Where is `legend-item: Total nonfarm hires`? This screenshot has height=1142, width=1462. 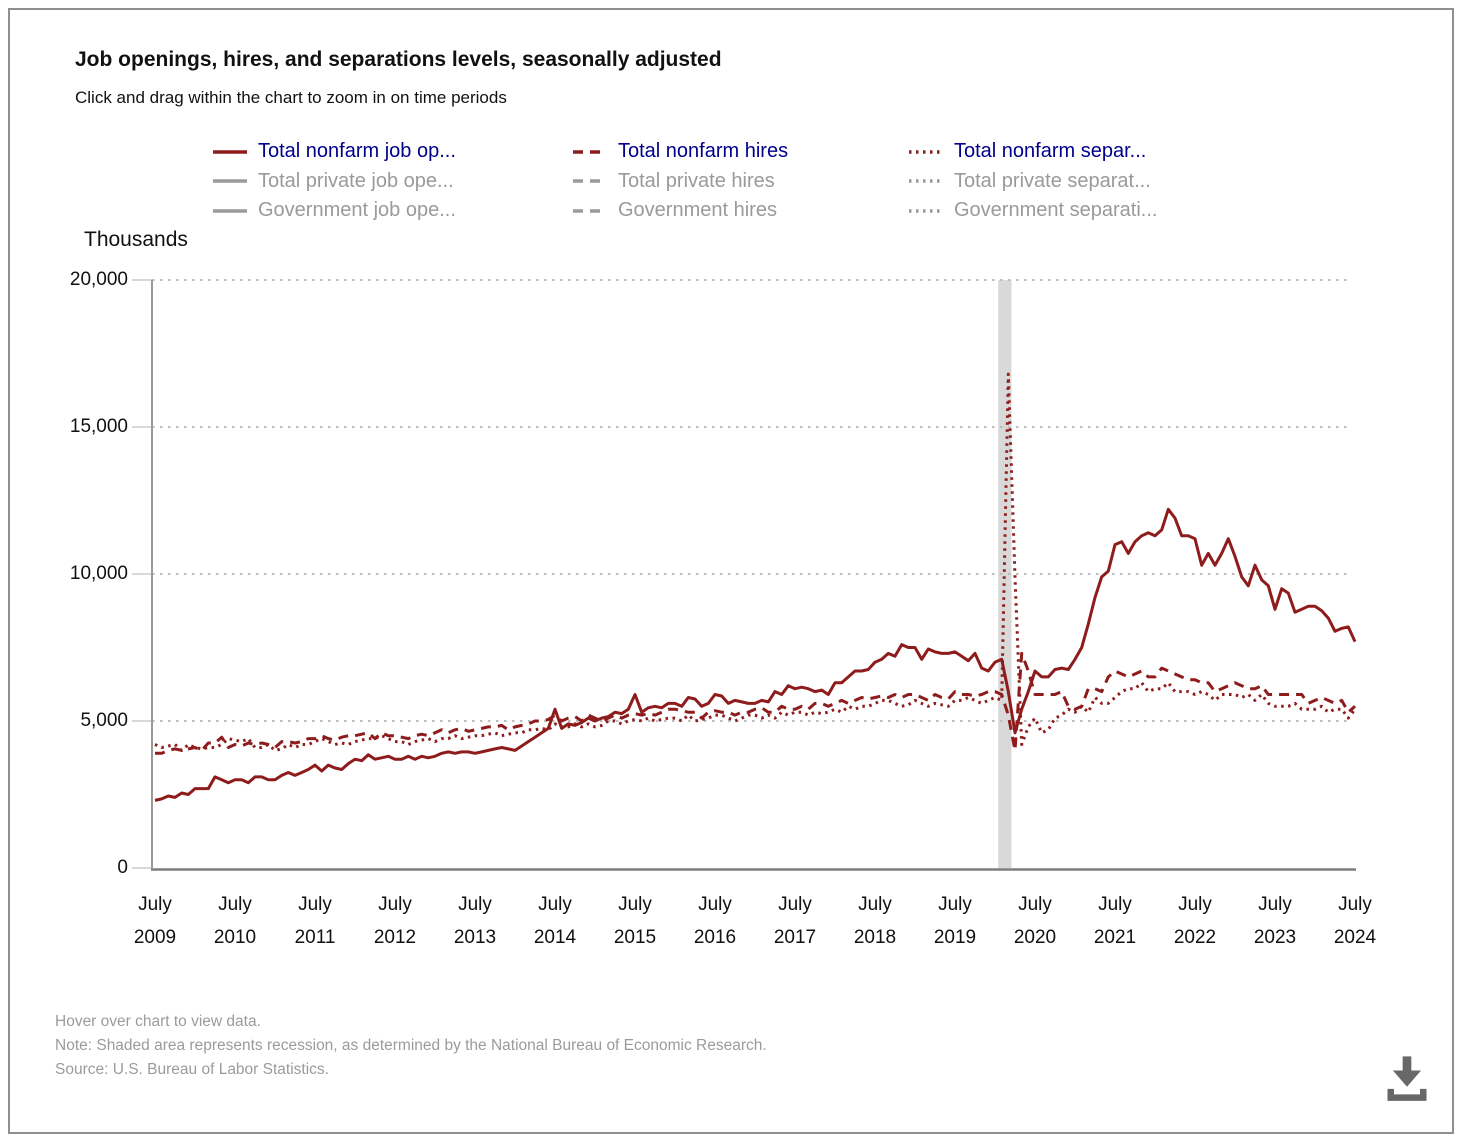 legend-item: Total nonfarm hires is located at coordinates (680, 152).